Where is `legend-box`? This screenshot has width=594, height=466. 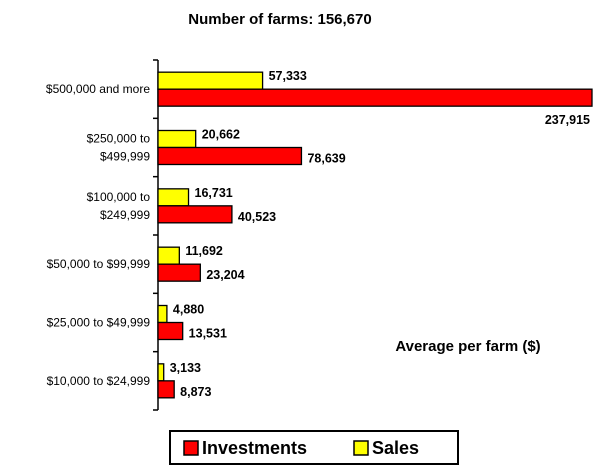 legend-box is located at coordinates (314, 447).